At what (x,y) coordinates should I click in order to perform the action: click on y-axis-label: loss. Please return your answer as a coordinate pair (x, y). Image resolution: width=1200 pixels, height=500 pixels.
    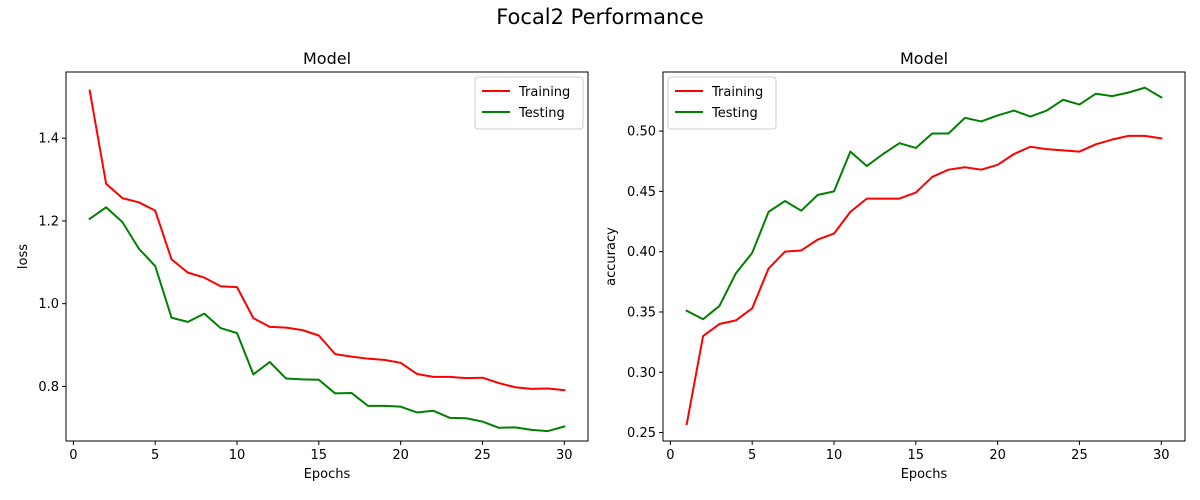
    Looking at the image, I should click on (23, 256).